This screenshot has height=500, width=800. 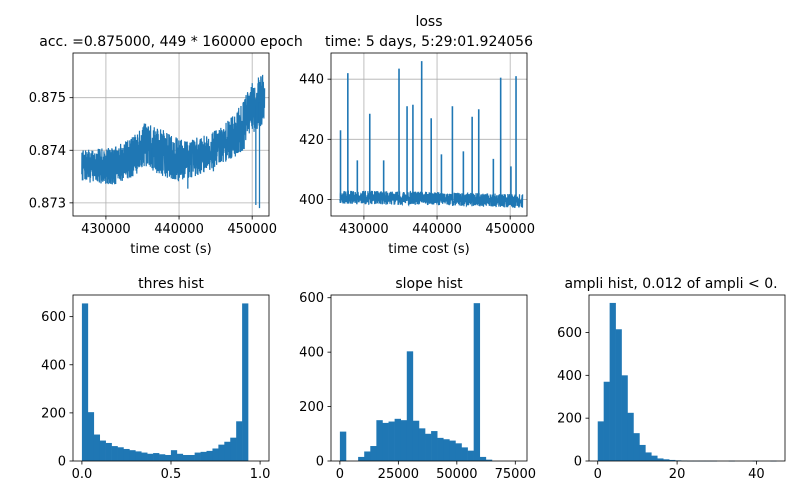 What do you see at coordinates (106, 229) in the screenshot?
I see `acc-xtick-label: 430000` at bounding box center [106, 229].